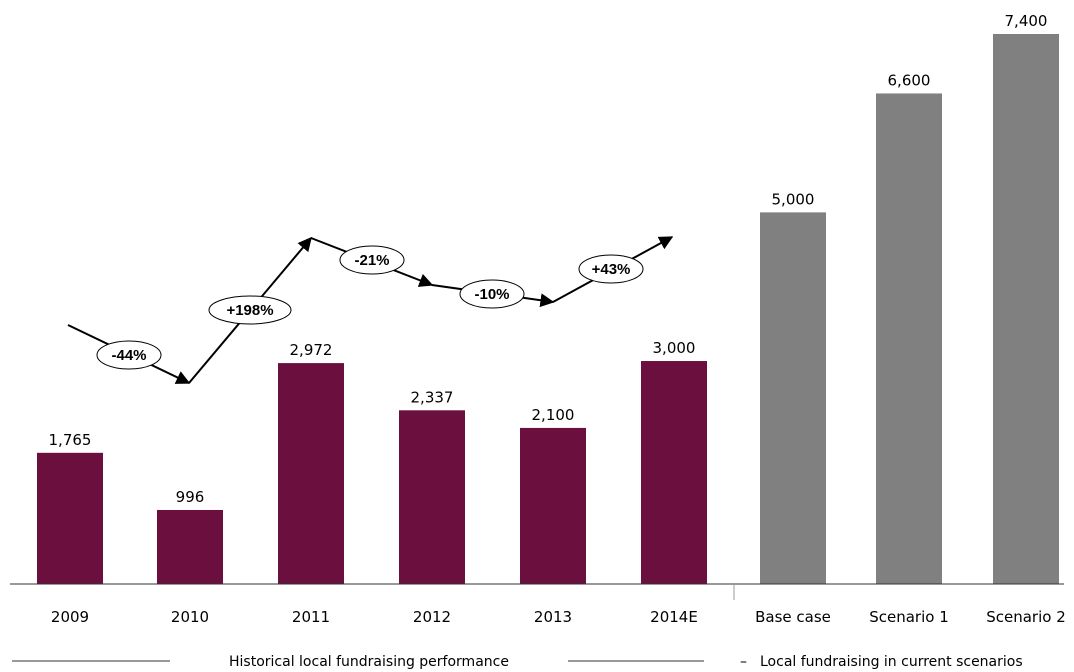 Image resolution: width=1074 pixels, height=672 pixels. I want to click on value-label-2013: 2,100, so click(553, 415).